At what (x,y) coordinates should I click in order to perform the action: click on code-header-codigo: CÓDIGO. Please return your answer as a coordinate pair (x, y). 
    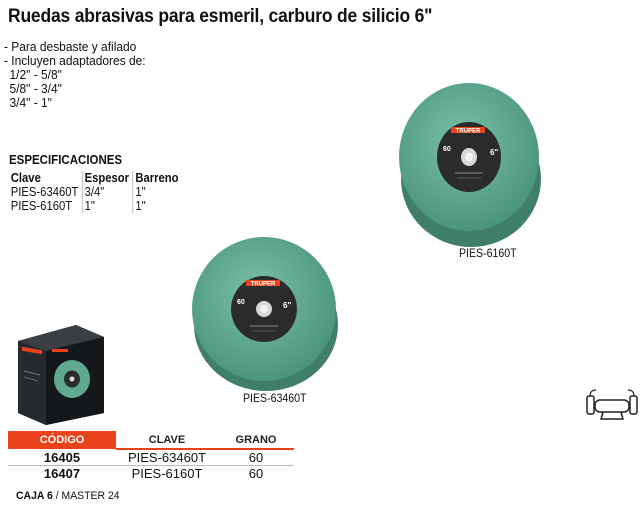
    Looking at the image, I should click on (62, 440).